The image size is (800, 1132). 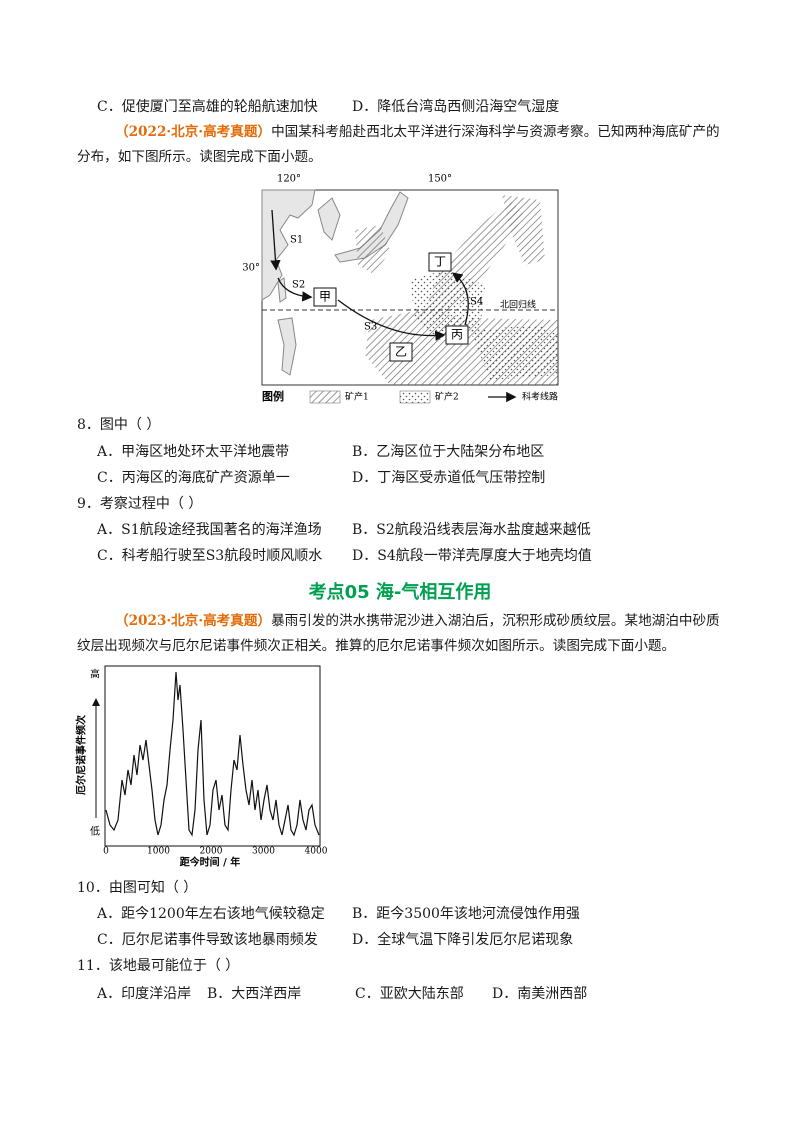 I want to click on question-stem: 8．图中（ ）, so click(x=119, y=425).